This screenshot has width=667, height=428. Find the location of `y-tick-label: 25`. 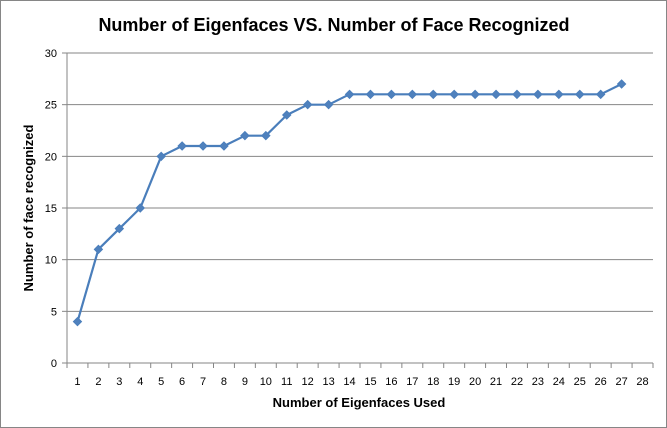

y-tick-label: 25 is located at coordinates (51, 106).